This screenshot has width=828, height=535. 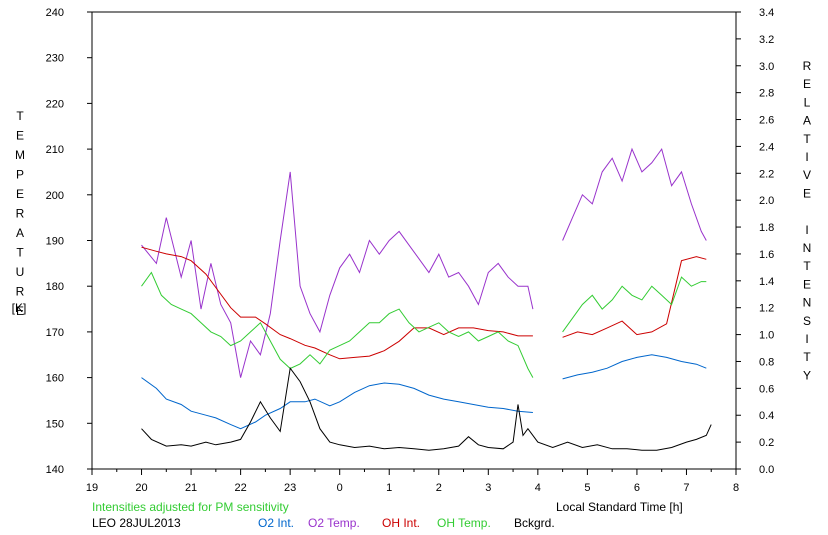 I want to click on left-axis-unit: [K], so click(x=19, y=308).